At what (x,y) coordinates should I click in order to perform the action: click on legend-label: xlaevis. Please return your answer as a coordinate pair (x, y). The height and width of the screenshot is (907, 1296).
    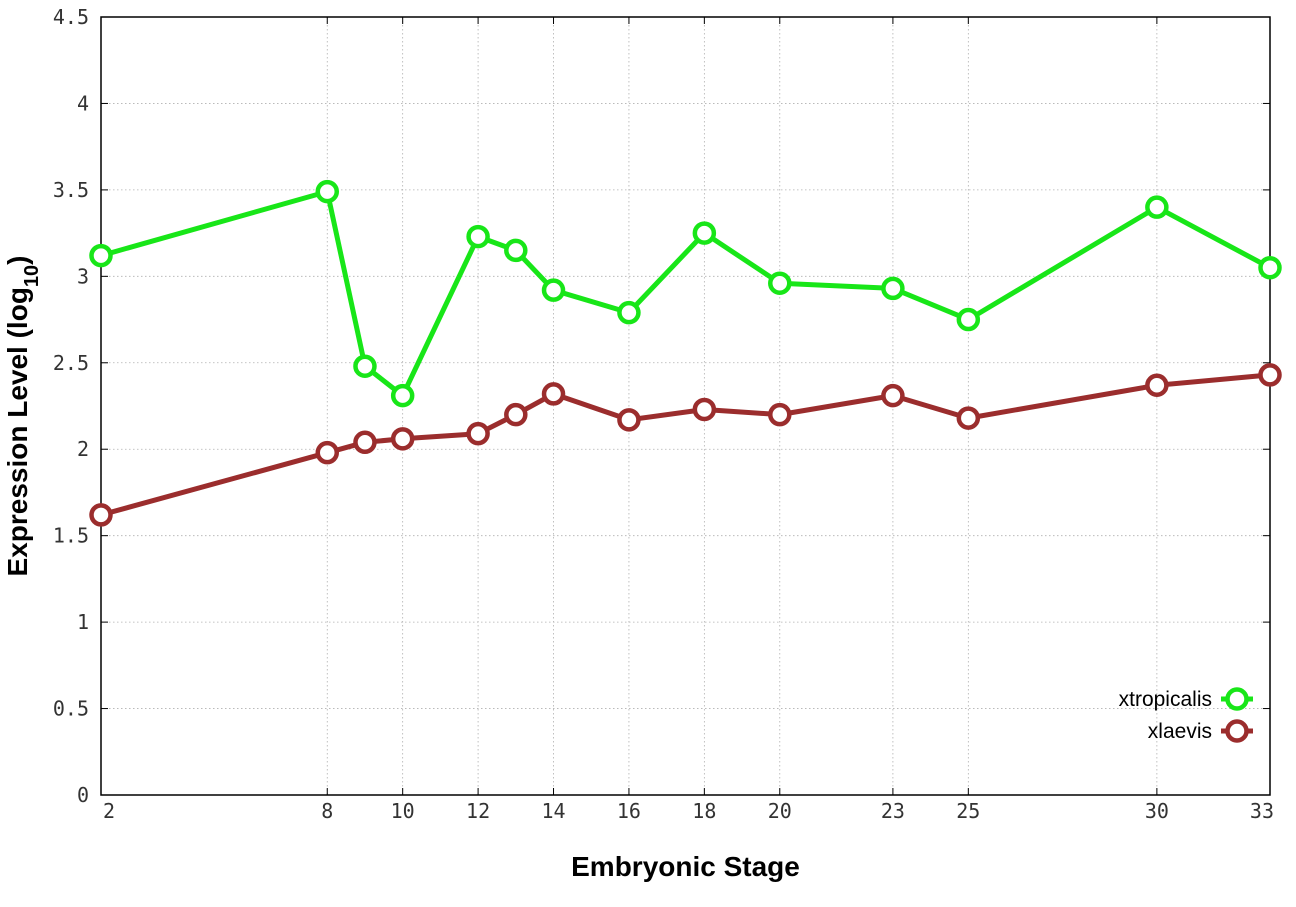
    Looking at the image, I should click on (1180, 731).